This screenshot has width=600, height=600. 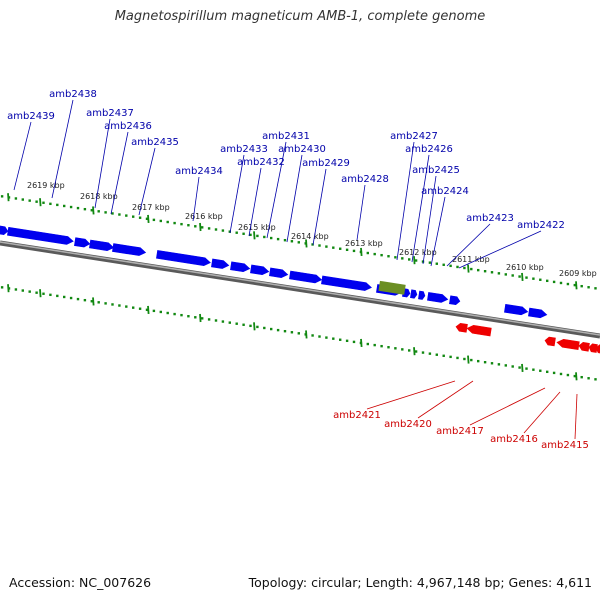 I want to click on forward-gene-label: amb2430, so click(x=302, y=149).